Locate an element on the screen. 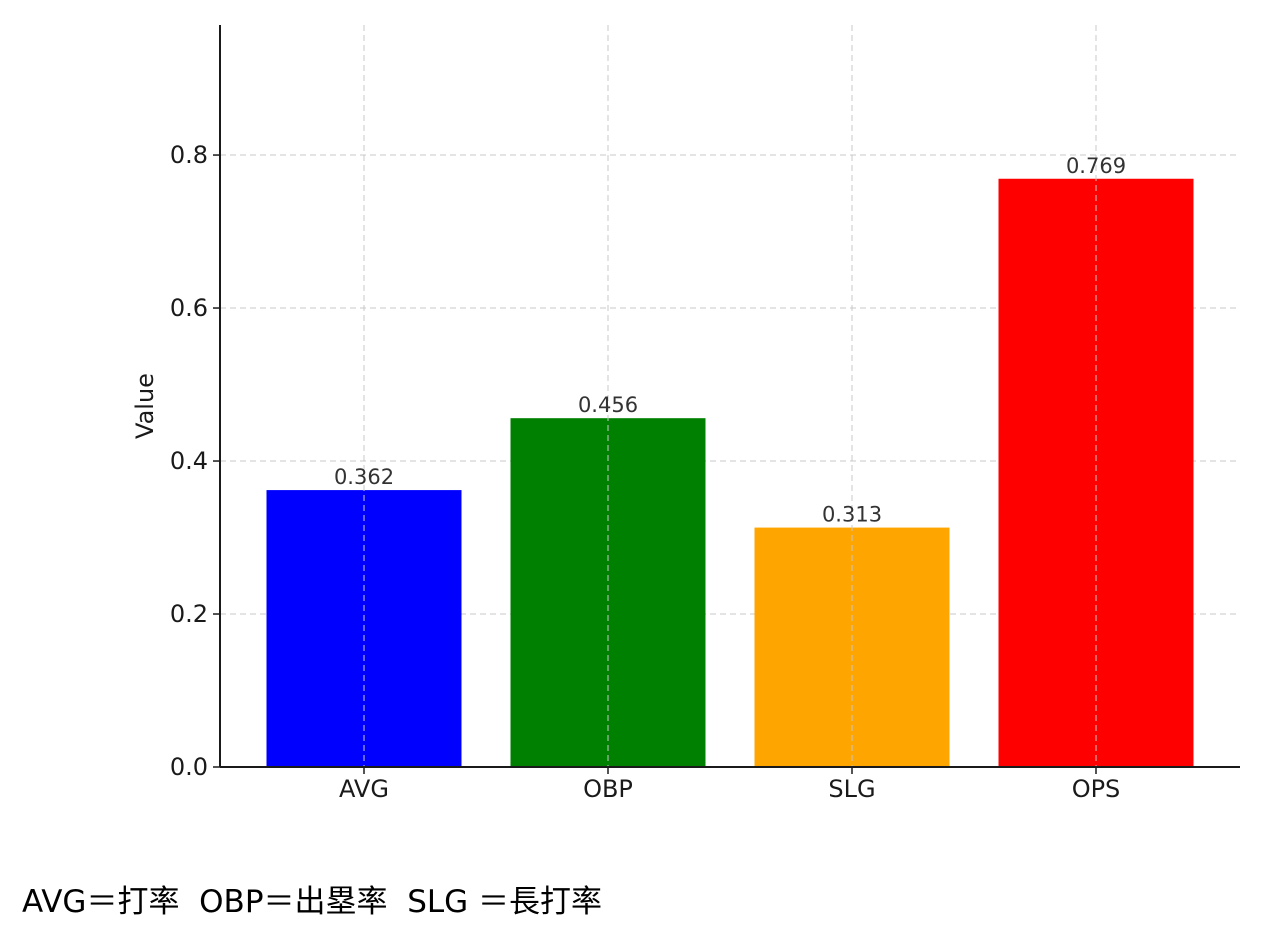 This screenshot has width=1265, height=949. x-tick-label-ops: OPS is located at coordinates (1096, 789).